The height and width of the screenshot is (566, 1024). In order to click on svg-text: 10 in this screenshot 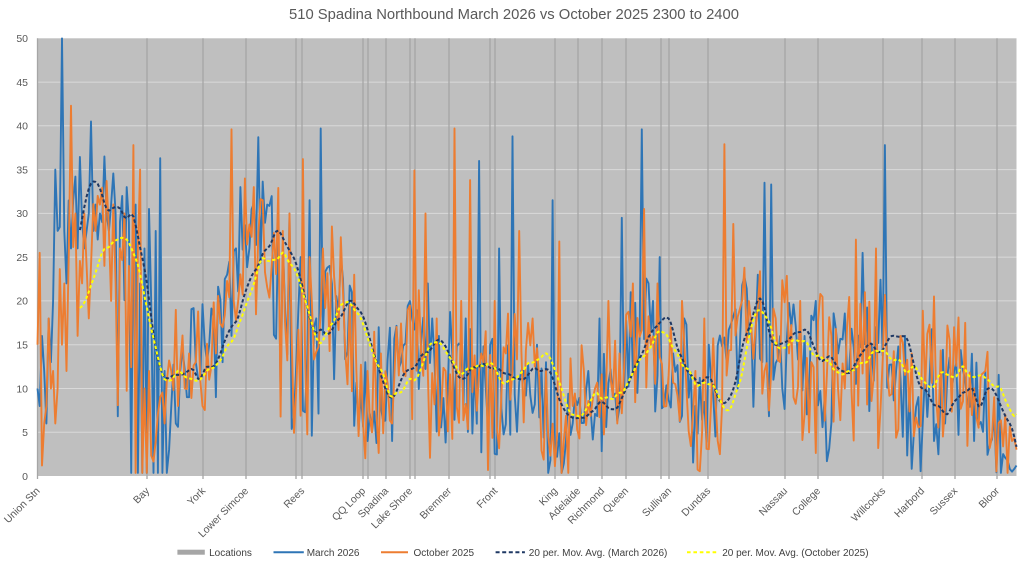, I will do `click(22, 389)`.